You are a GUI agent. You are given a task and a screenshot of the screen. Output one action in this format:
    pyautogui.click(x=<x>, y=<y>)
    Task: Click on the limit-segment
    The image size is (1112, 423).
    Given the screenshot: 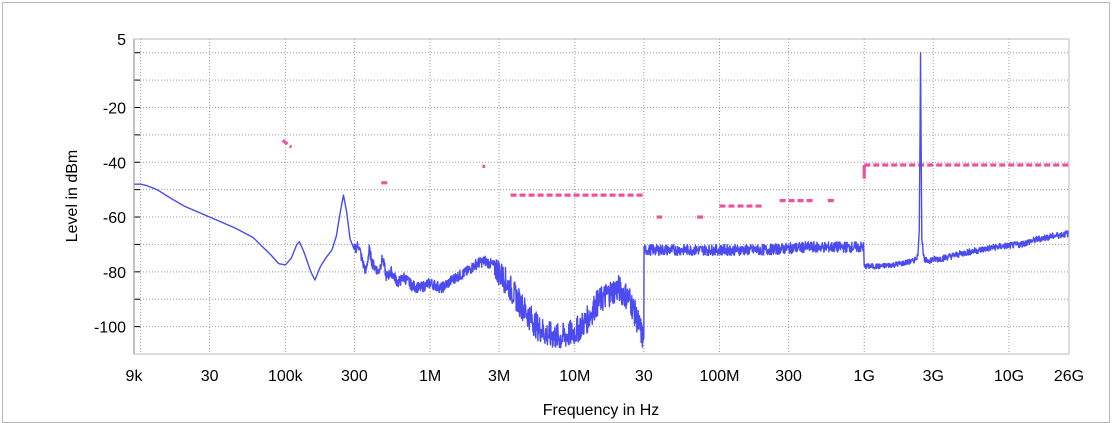 What is the action you would take?
    pyautogui.click(x=287, y=144)
    